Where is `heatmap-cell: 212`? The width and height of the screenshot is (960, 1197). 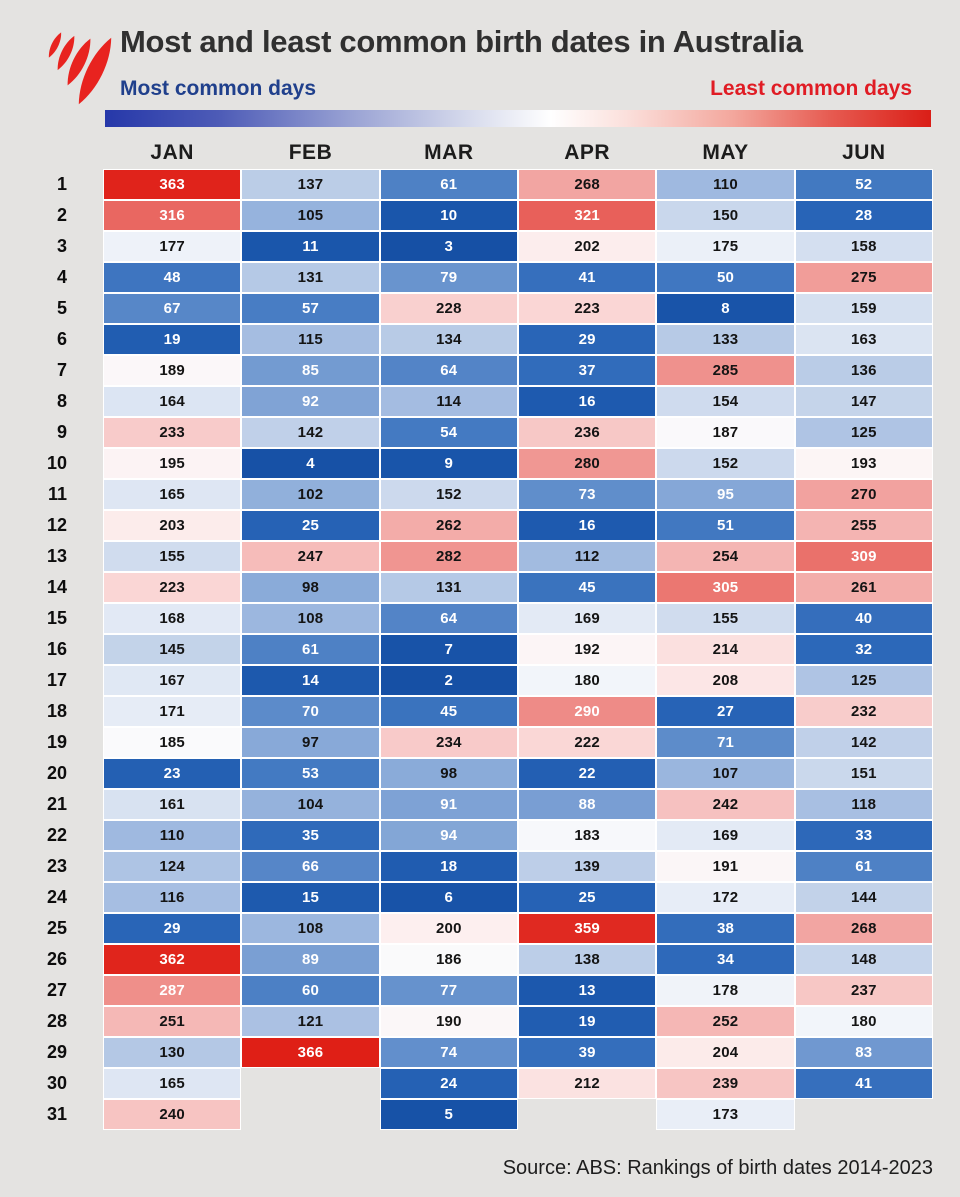
heatmap-cell: 212 is located at coordinates (587, 1083).